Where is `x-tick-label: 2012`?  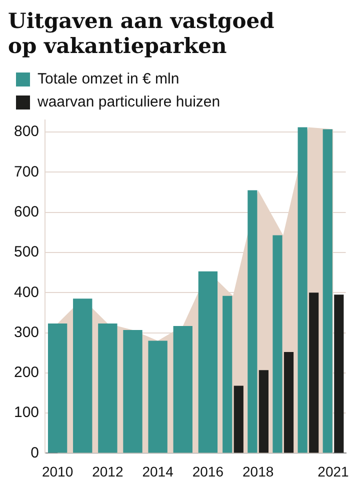
x-tick-label: 2012 is located at coordinates (108, 471).